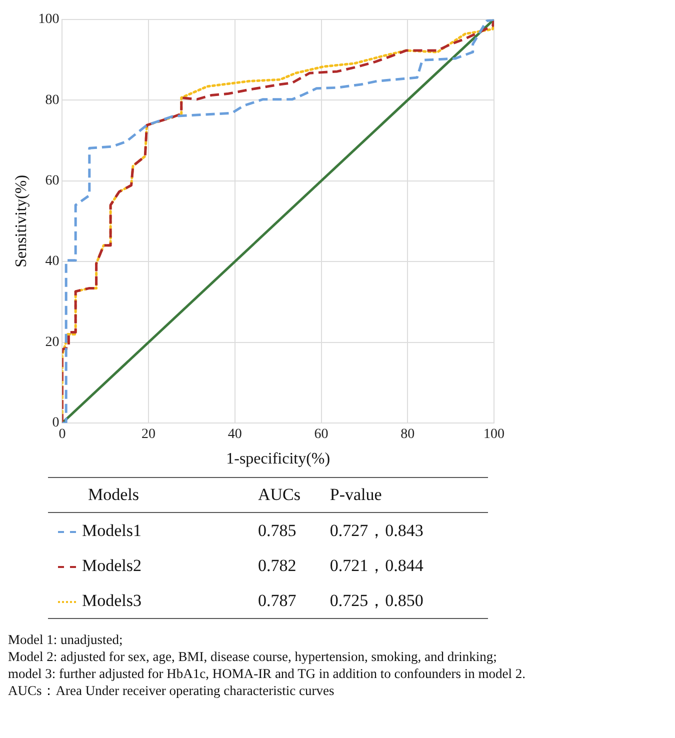 The height and width of the screenshot is (738, 675). What do you see at coordinates (52, 262) in the screenshot?
I see `y-tick-label: 40` at bounding box center [52, 262].